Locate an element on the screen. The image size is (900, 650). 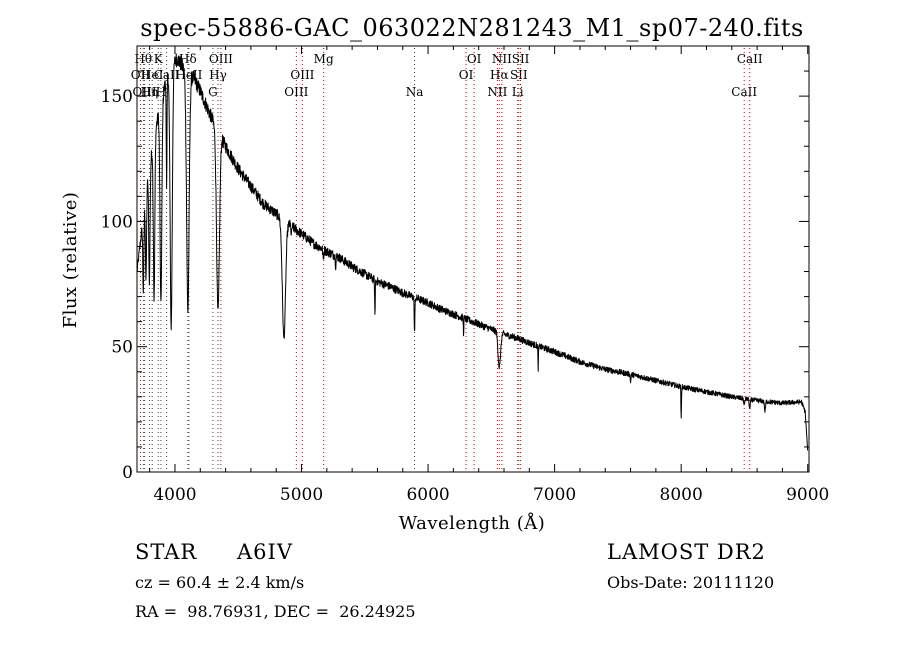
marker-label-6: H is located at coordinates (161, 92).